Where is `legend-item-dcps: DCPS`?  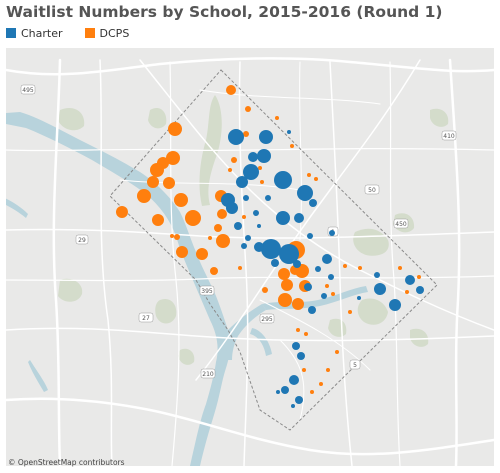 legend-item-dcps: DCPS is located at coordinates (106, 33).